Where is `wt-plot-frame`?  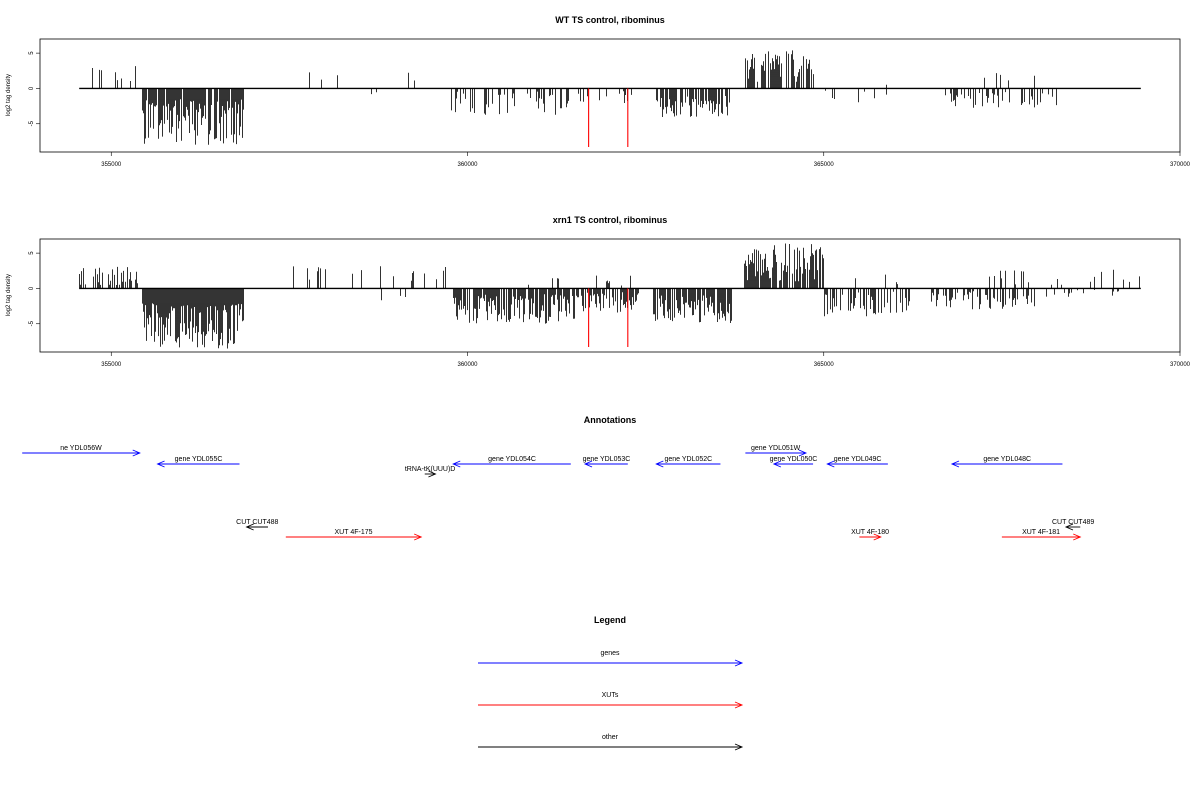 wt-plot-frame is located at coordinates (610, 95).